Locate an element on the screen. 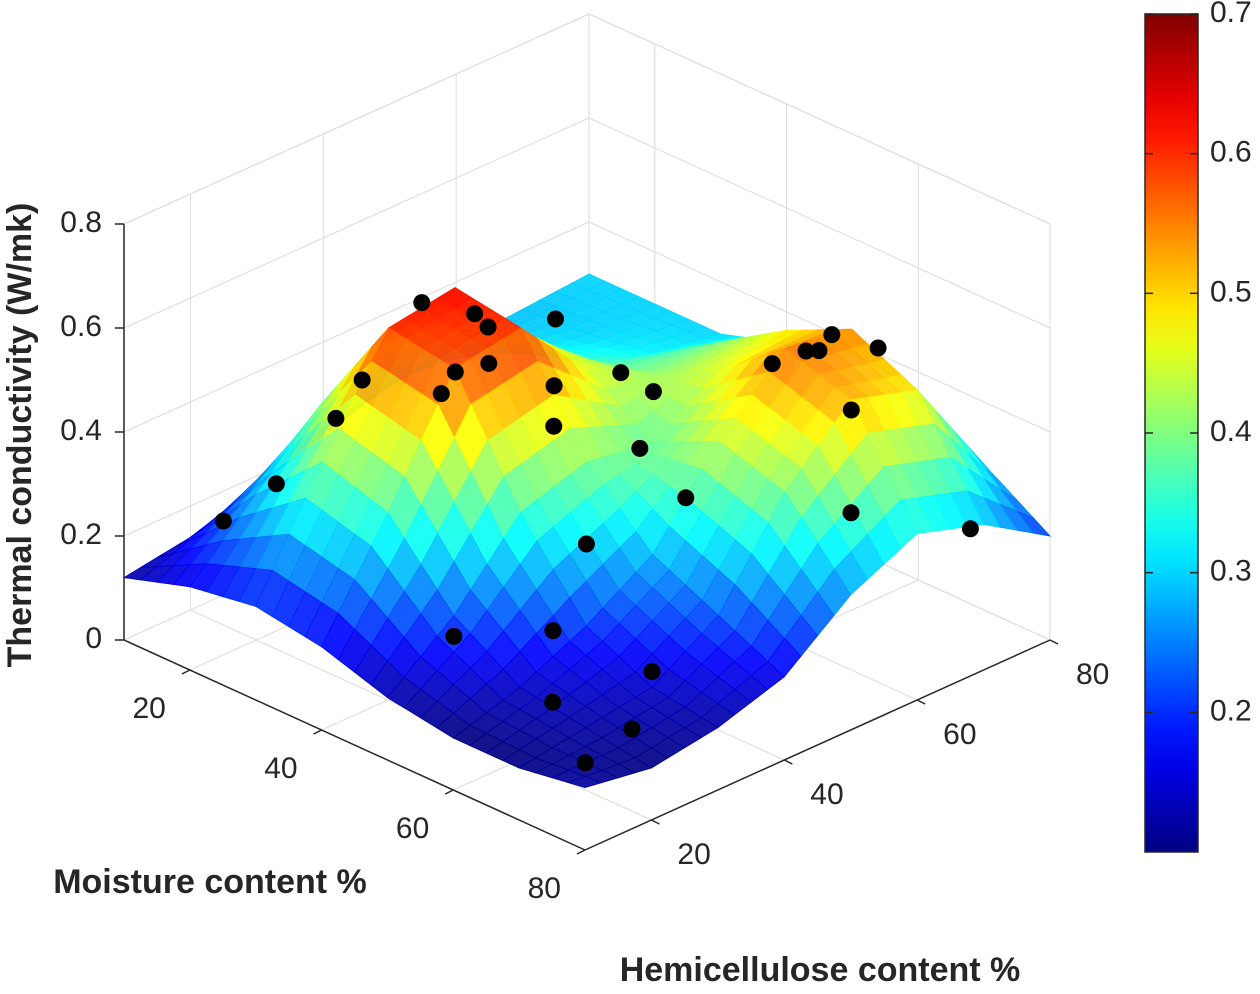 The image size is (1260, 994). y-tick-label: 40 is located at coordinates (826, 794).